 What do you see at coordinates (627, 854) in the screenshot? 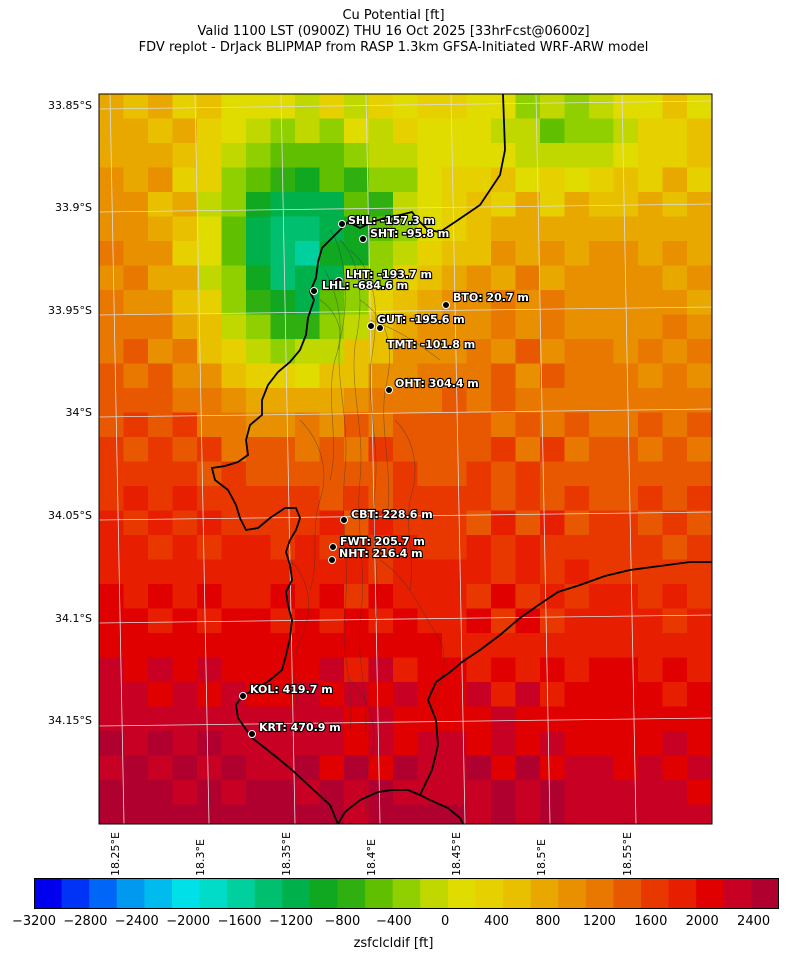
I see `lon-tick-label: 18.55°E` at bounding box center [627, 854].